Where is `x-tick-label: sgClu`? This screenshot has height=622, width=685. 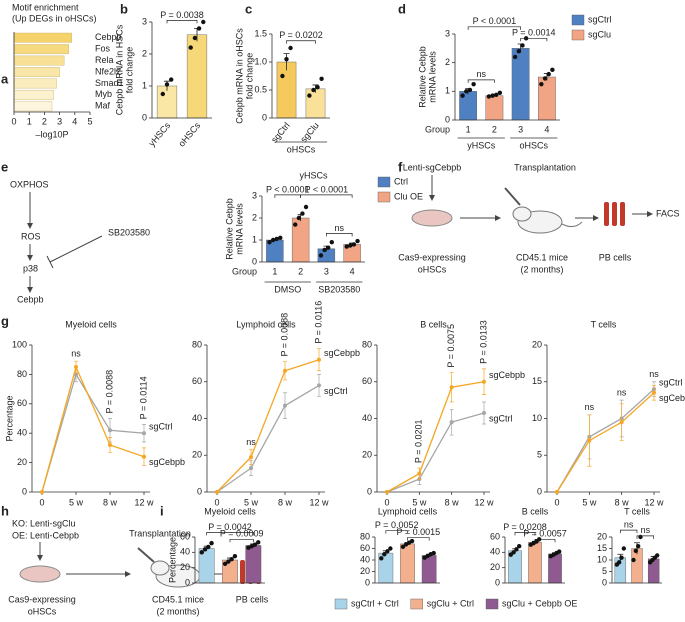
x-tick-label: sgClu is located at coordinates (309, 132).